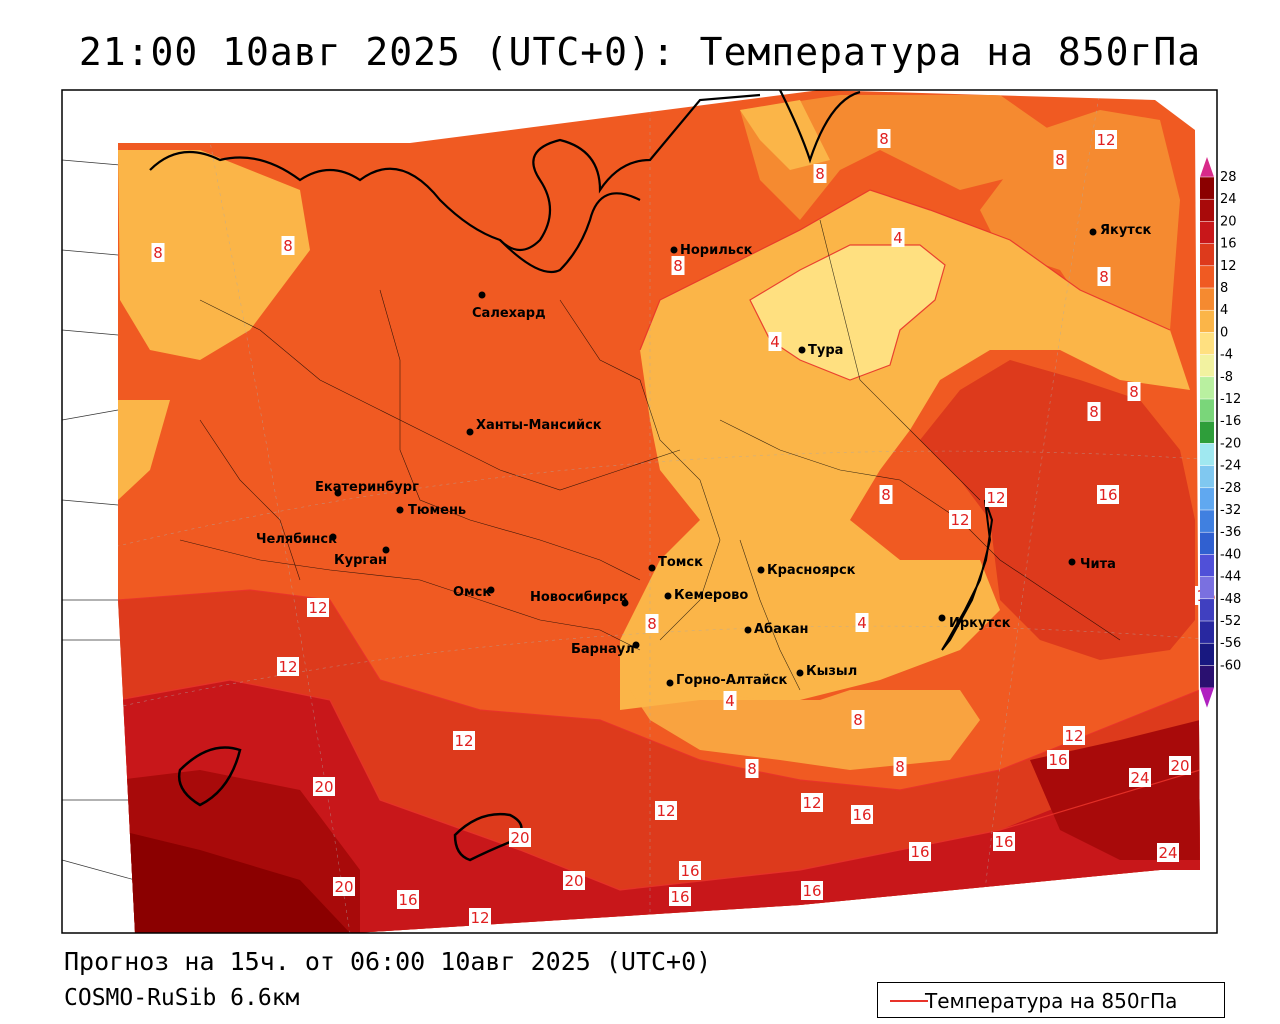 The image size is (1280, 1024). What do you see at coordinates (1230, 421) in the screenshot?
I see `colorbar-tick-label: -16` at bounding box center [1230, 421].